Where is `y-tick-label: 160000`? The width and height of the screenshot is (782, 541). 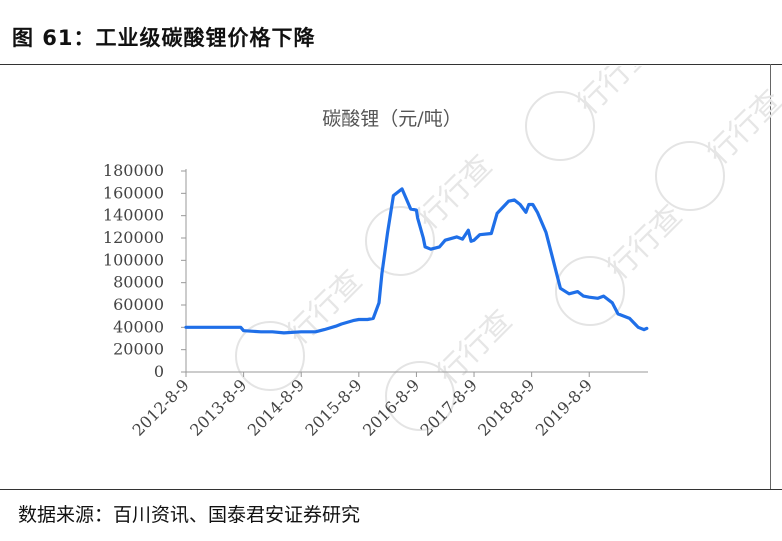
y-tick-label: 160000 is located at coordinates (133, 192).